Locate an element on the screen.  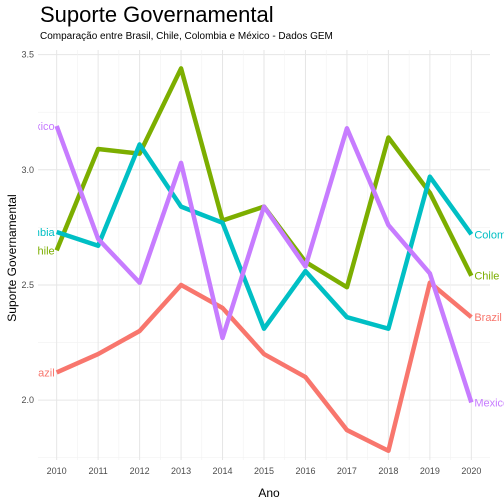
y-axis-title: Suporte Governamental is located at coordinates (12, 257).